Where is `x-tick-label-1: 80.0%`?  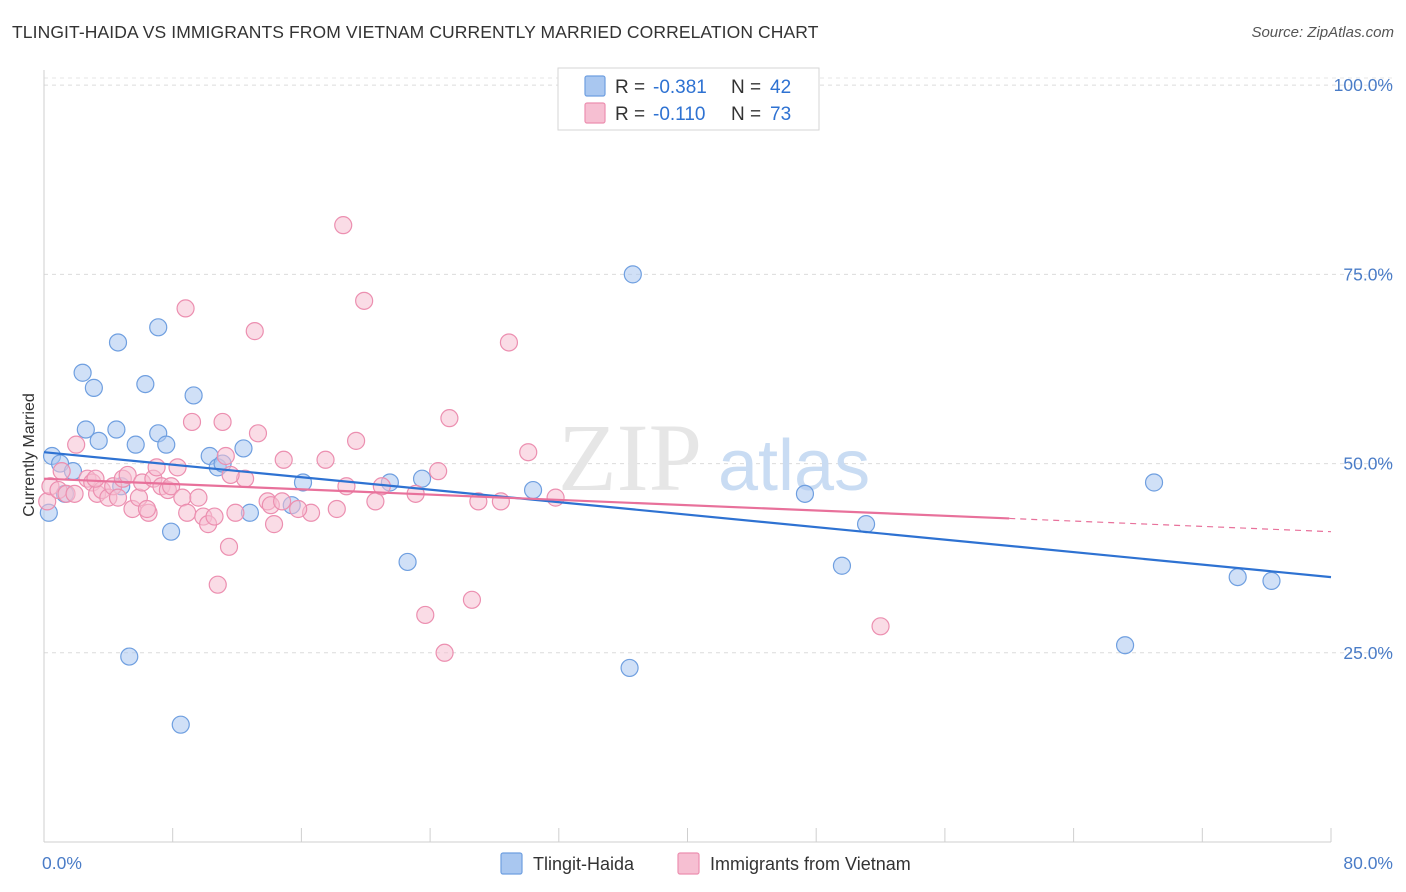
x-tick-label-1: 80.0% is located at coordinates (1368, 863).